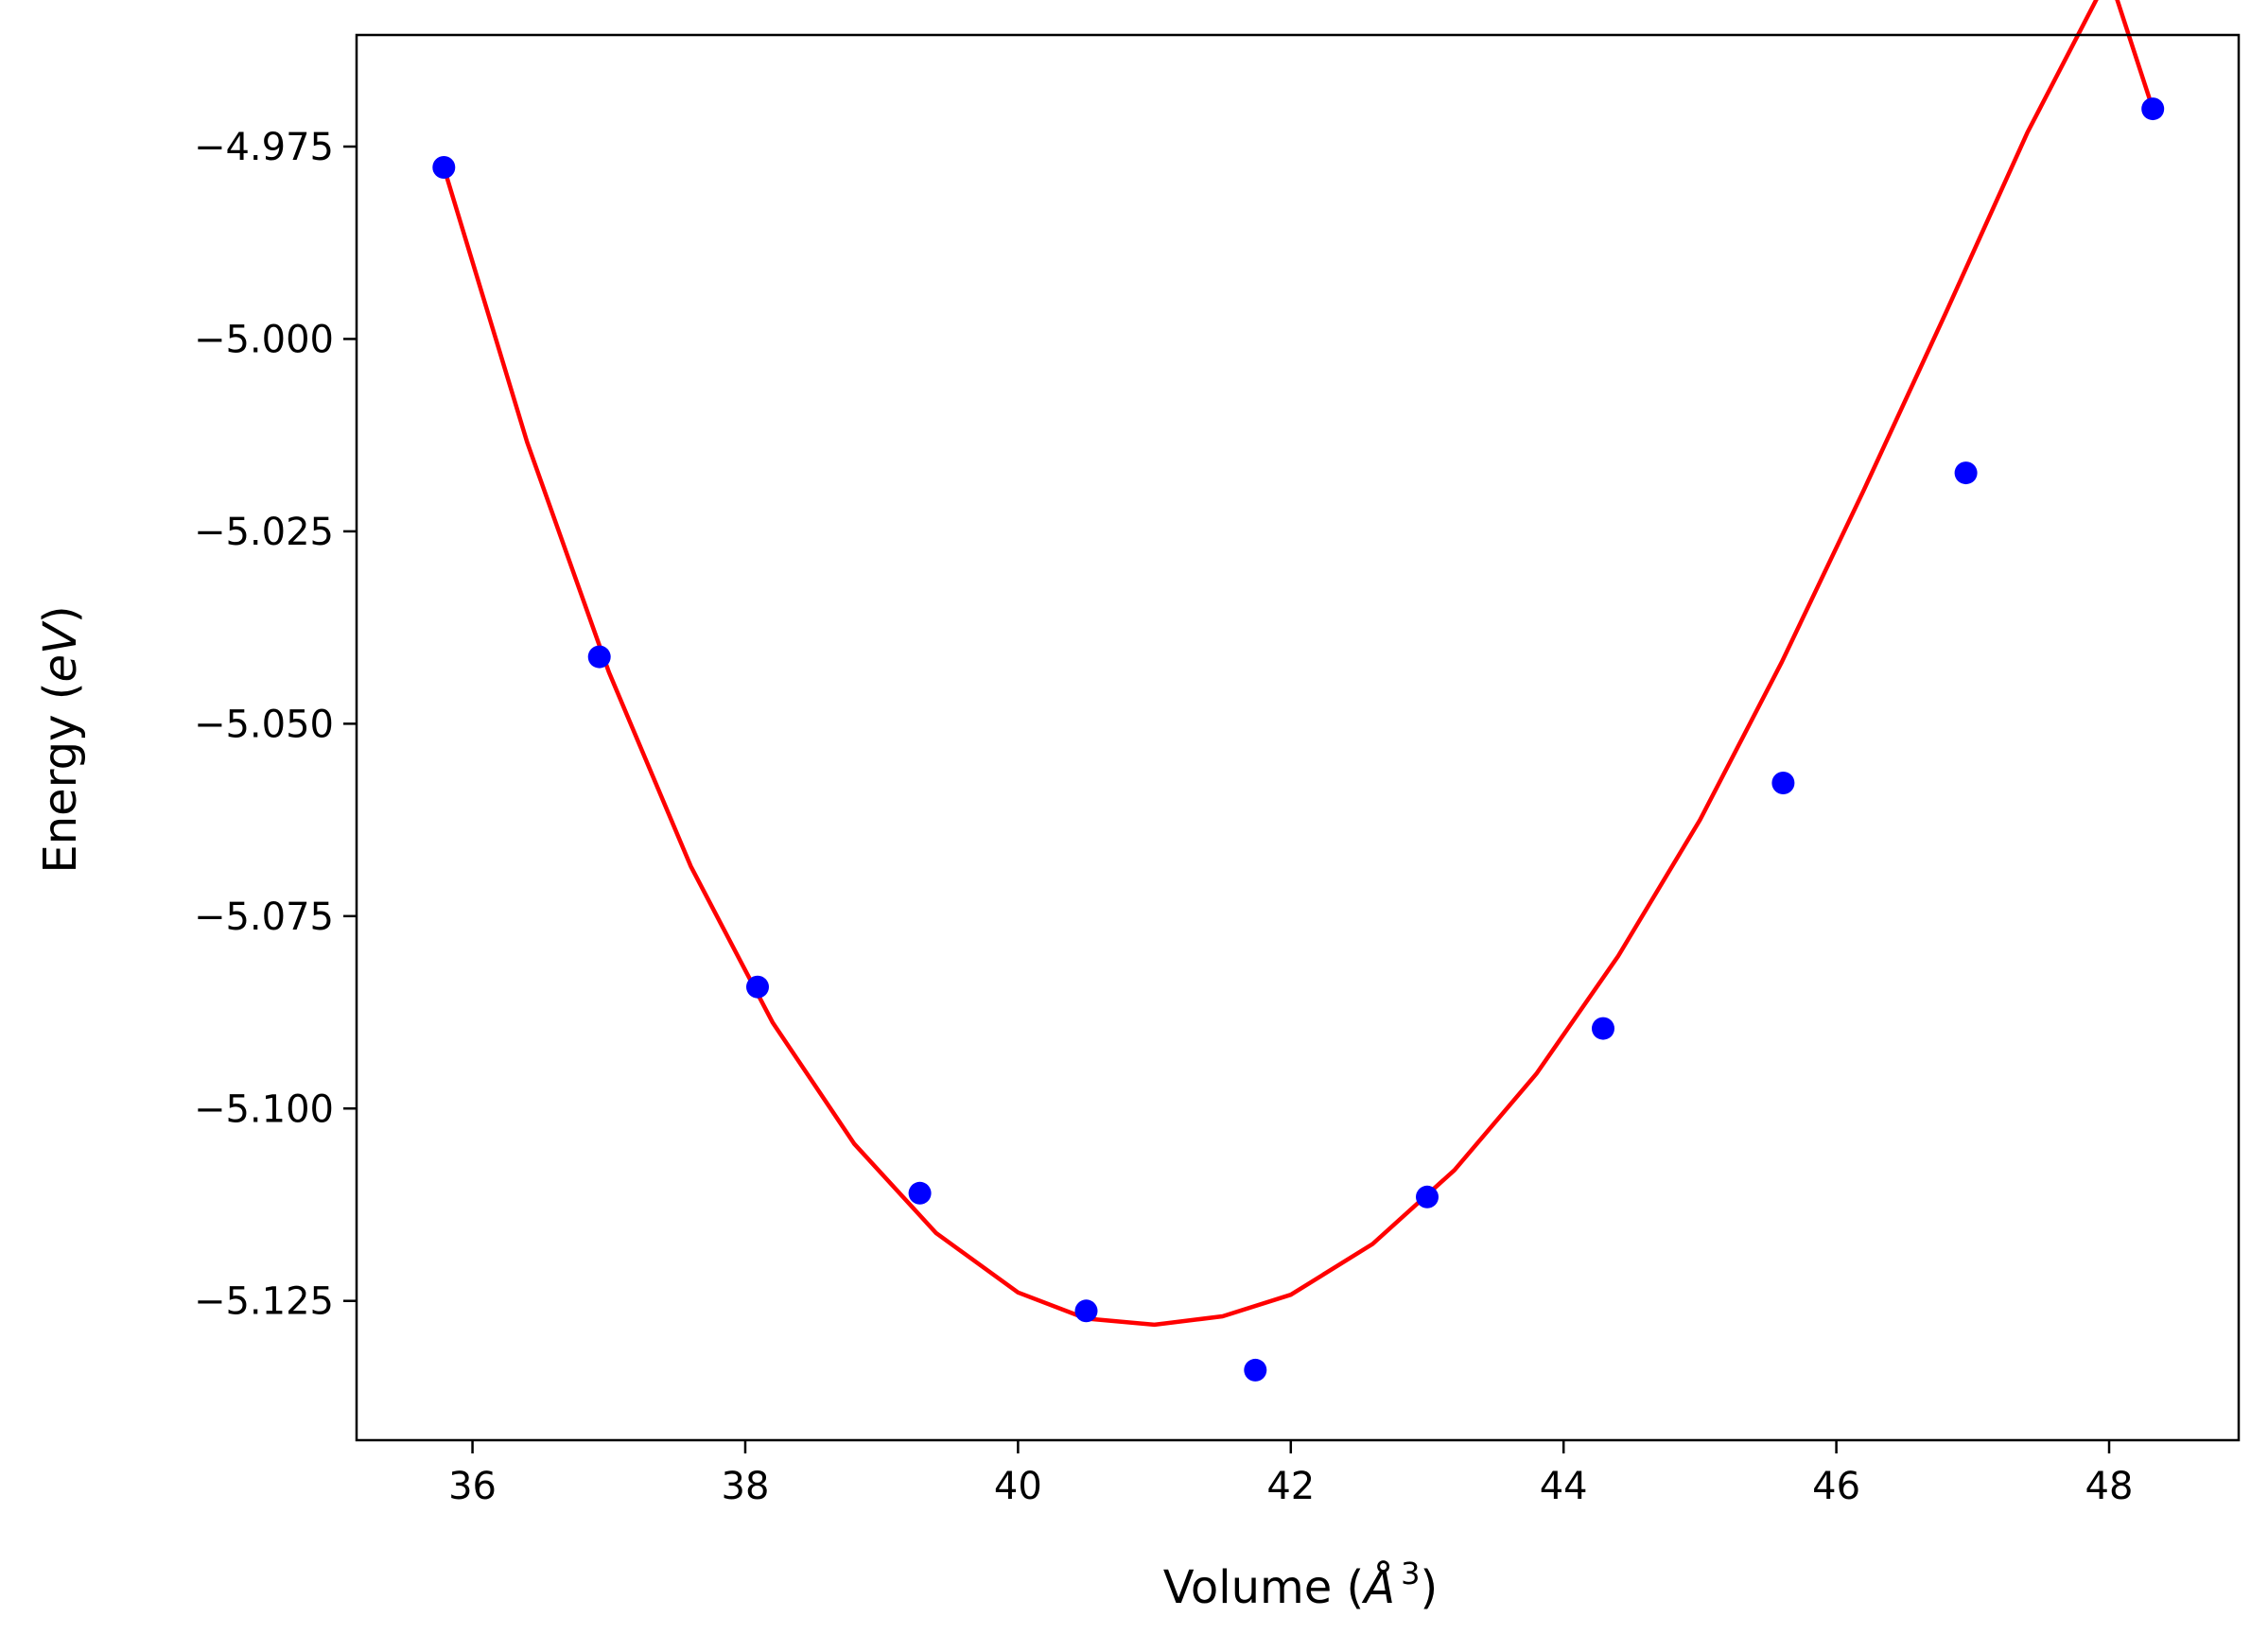  Describe the element at coordinates (264, 532) in the screenshot. I see `y-tick-label: −5.025` at that location.